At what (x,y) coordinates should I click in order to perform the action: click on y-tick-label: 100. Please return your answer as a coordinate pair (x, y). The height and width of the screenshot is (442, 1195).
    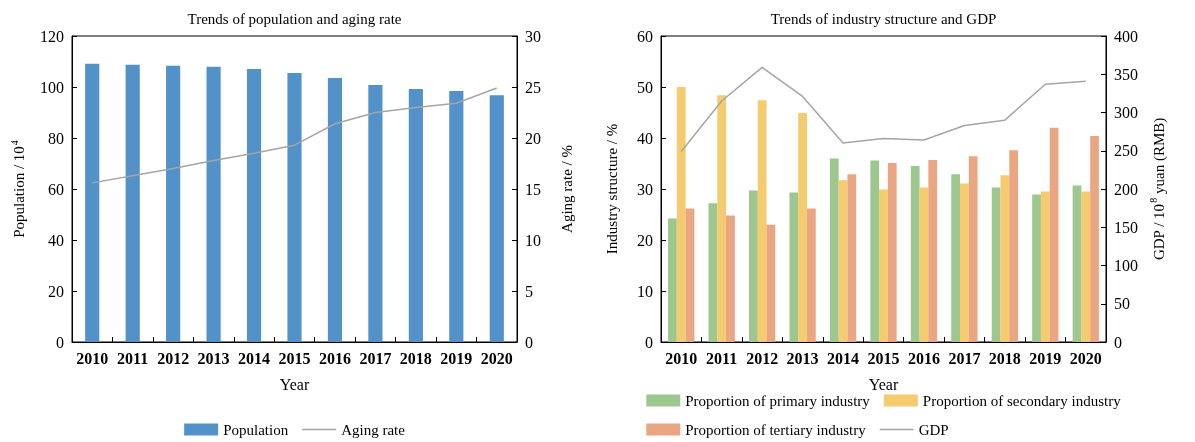
    Looking at the image, I should click on (52, 87).